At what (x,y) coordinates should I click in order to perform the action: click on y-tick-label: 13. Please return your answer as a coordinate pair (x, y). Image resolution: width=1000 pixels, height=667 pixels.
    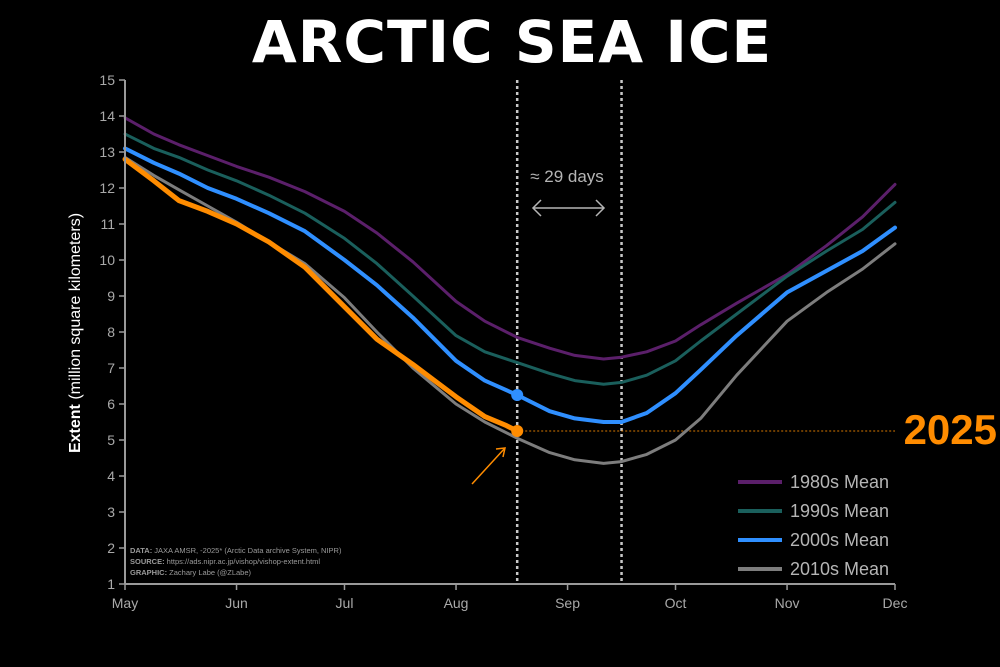
    Looking at the image, I should click on (107, 152).